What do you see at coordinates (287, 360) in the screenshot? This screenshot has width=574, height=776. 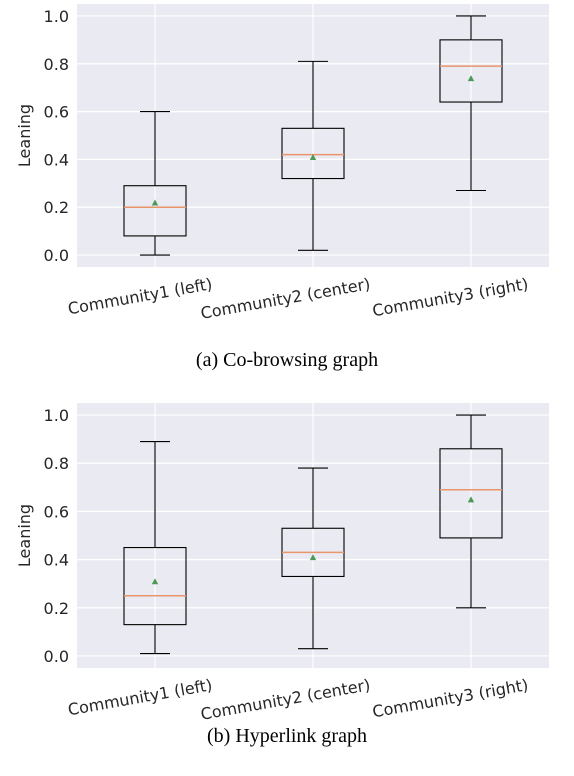 I see `figure-caption: (a) Co-browsing graph` at bounding box center [287, 360].